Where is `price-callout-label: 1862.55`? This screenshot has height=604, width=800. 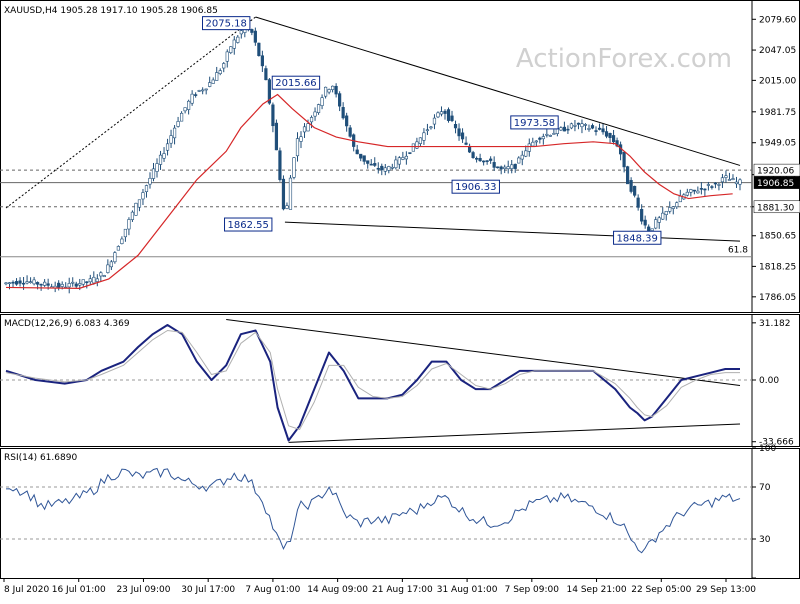 price-callout-label: 1862.55 is located at coordinates (248, 225).